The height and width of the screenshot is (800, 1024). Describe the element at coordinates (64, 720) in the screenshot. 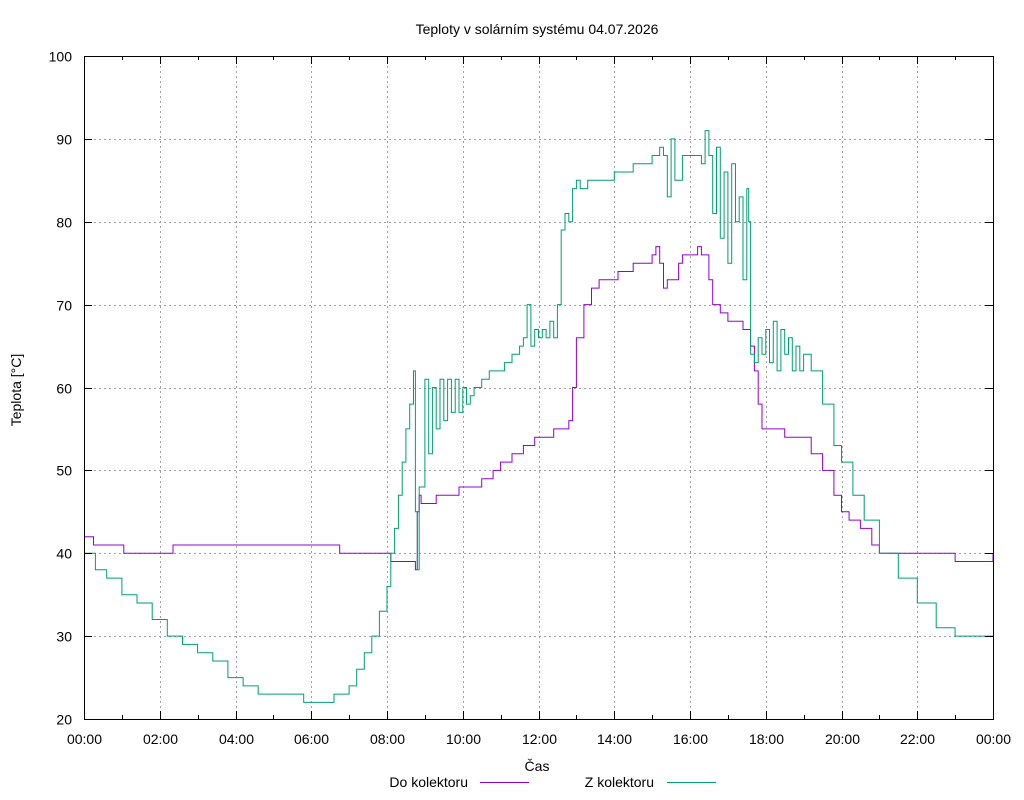

I see `y-tick-label: 20` at that location.